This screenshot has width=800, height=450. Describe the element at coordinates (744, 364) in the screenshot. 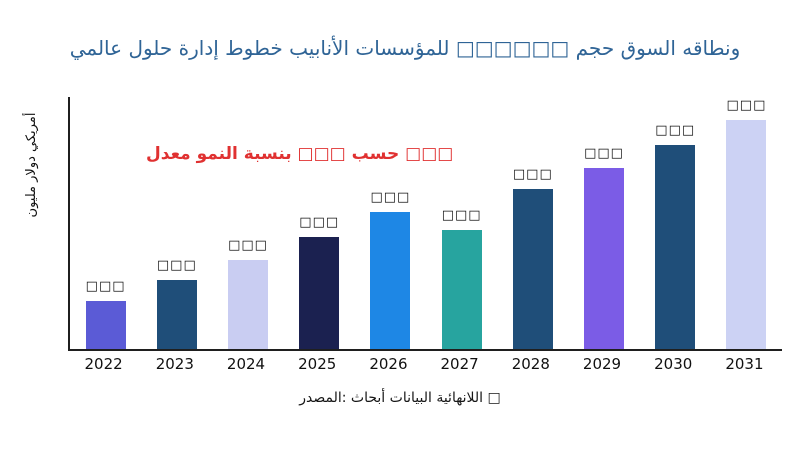

I see `x-tick-2031: 2031` at that location.